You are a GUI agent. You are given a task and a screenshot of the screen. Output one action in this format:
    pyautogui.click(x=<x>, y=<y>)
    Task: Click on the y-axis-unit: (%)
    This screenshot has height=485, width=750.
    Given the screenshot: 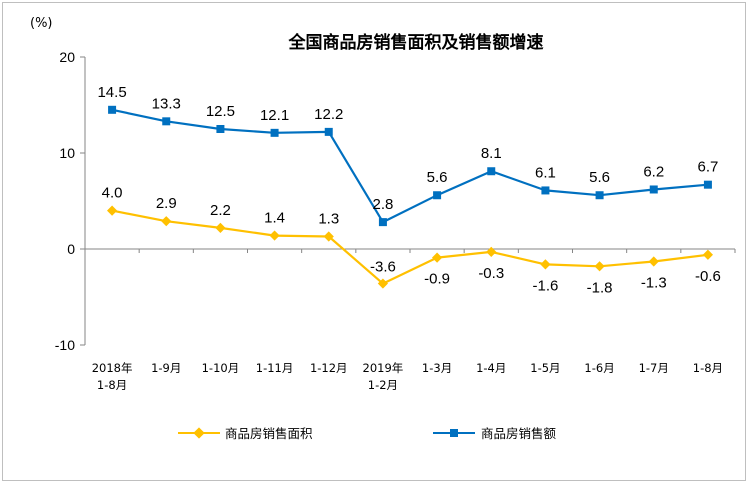 What is the action you would take?
    pyautogui.click(x=41, y=23)
    